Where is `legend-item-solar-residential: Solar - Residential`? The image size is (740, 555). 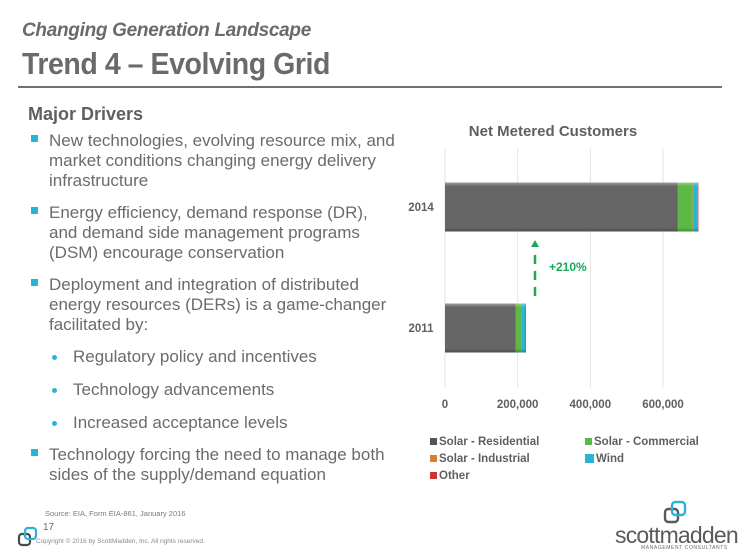 legend-item-solar-residential: Solar - Residential is located at coordinates (484, 442).